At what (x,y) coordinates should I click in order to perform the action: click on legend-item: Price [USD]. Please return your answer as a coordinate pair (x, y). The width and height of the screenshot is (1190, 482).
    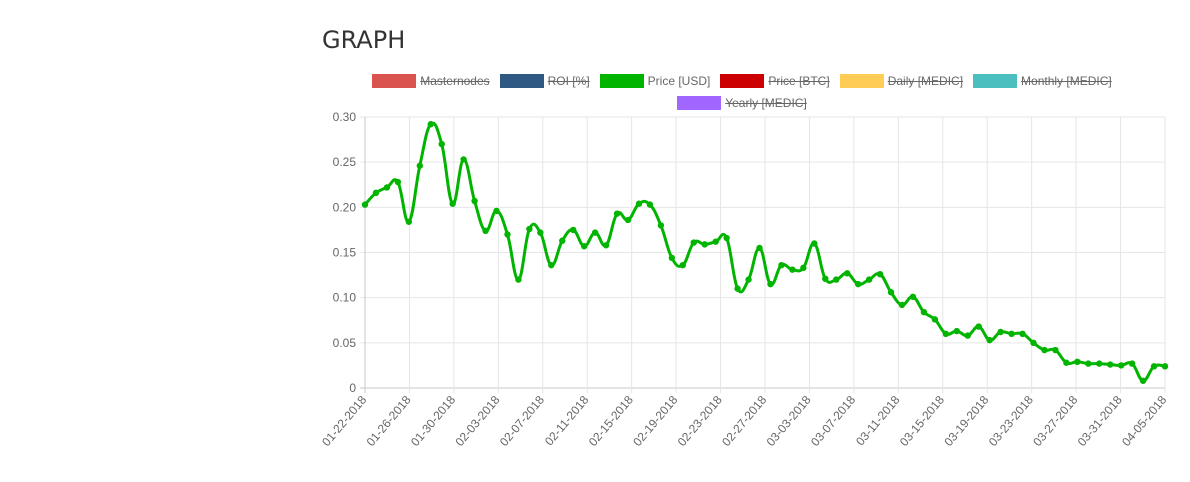
    Looking at the image, I should click on (655, 81).